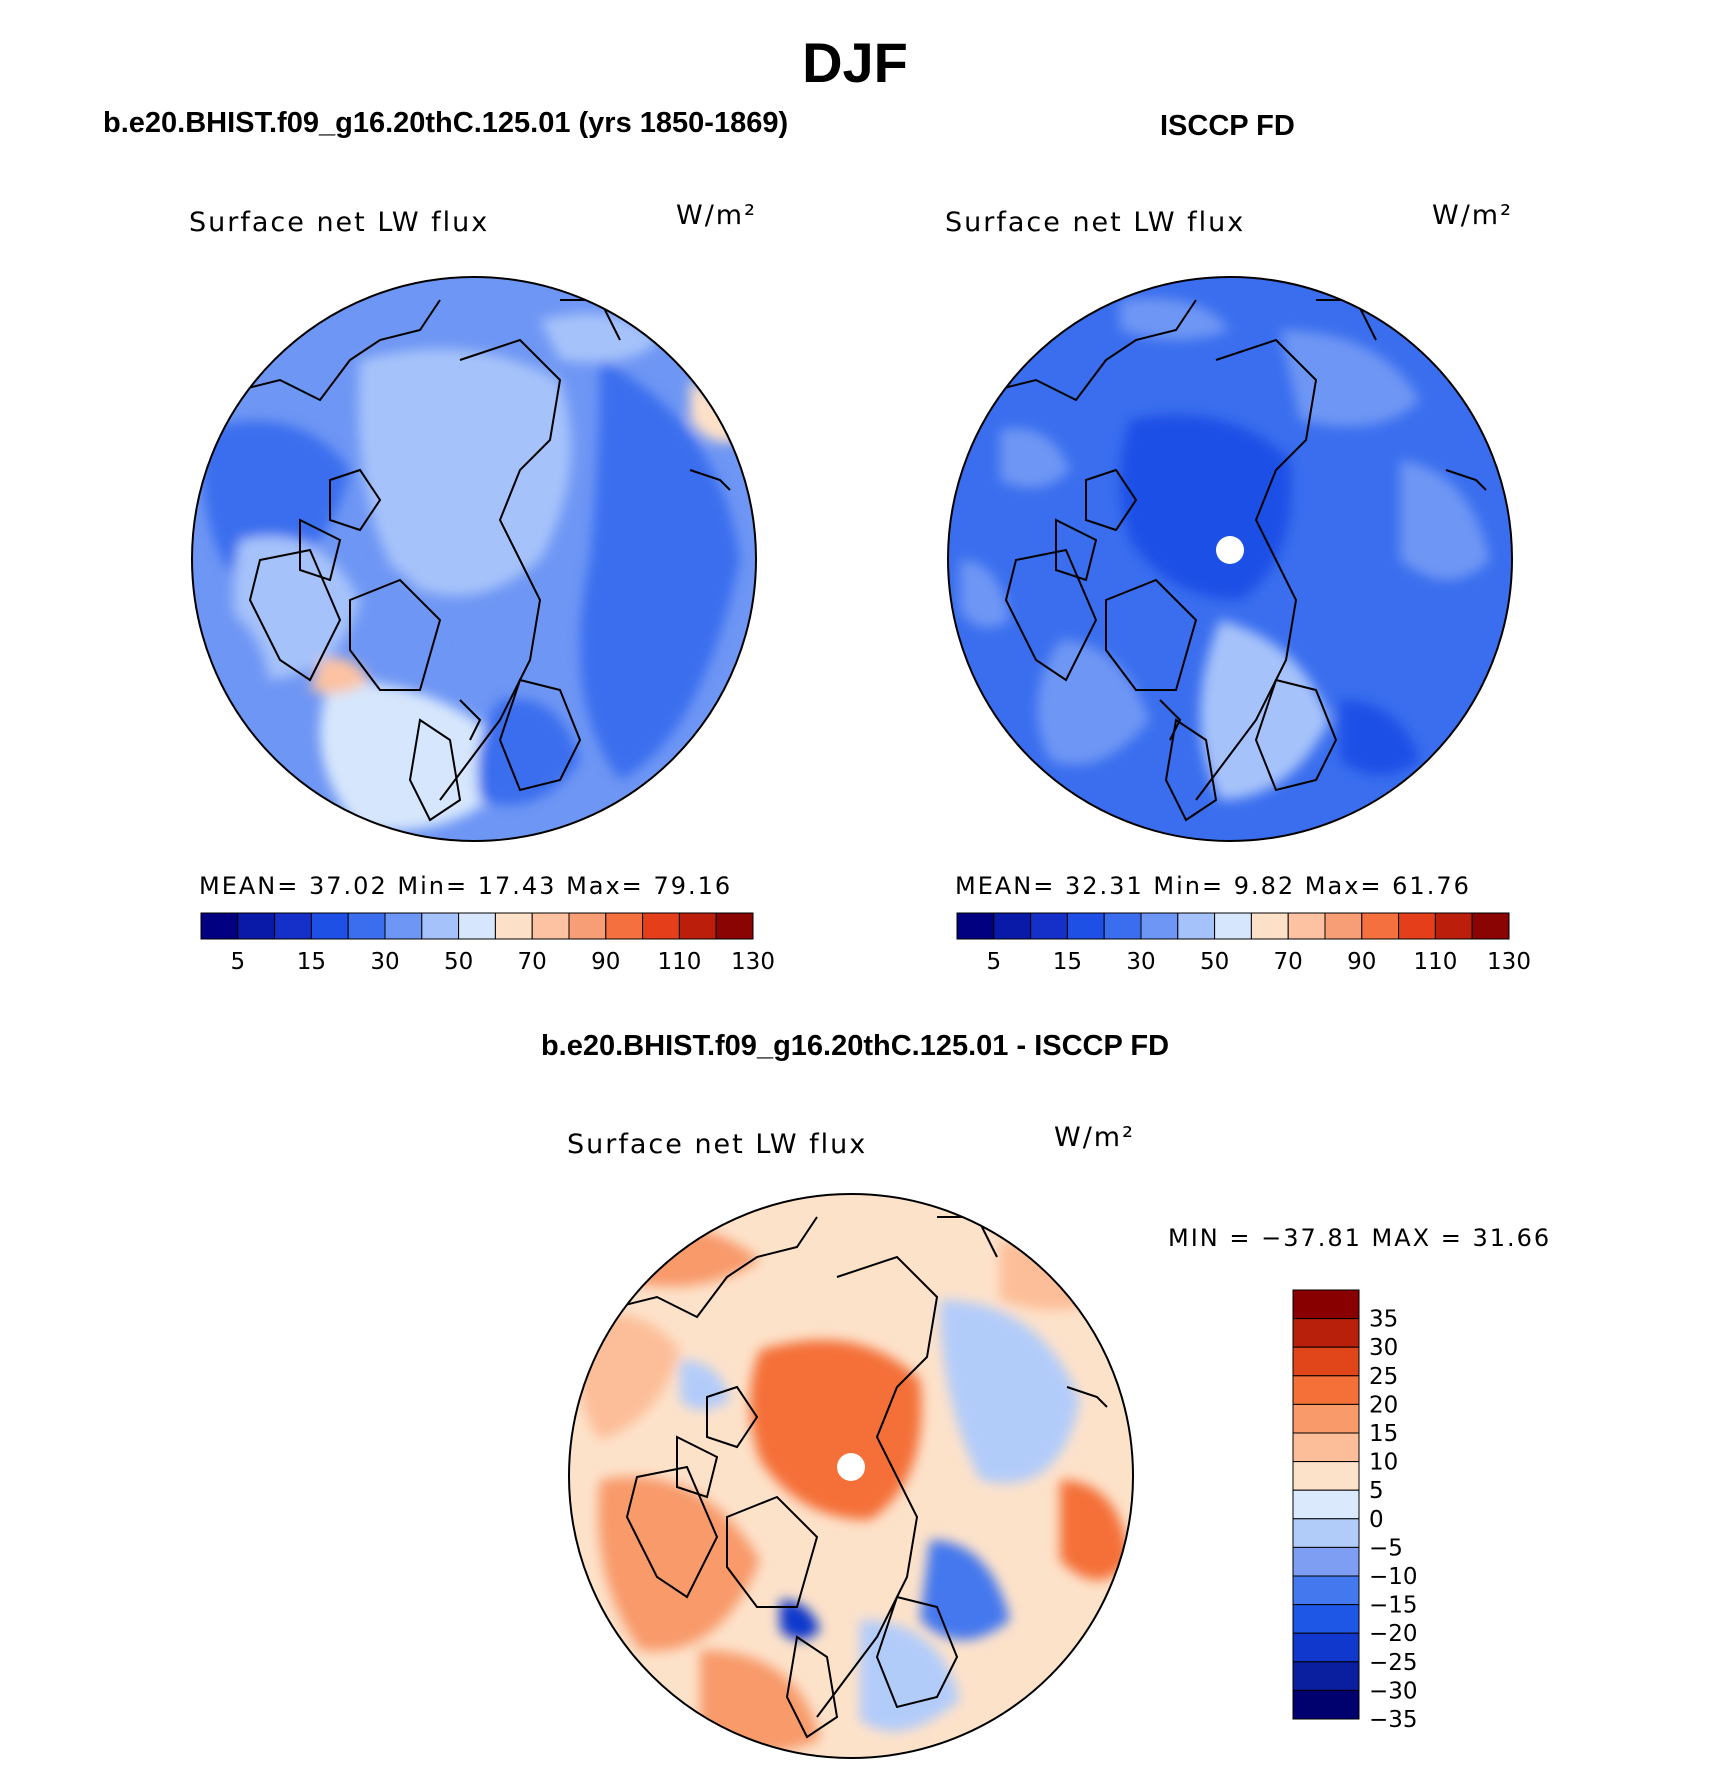 The image size is (1710, 1766). What do you see at coordinates (433, 886) in the screenshot?
I see `model-min-label: Min=` at bounding box center [433, 886].